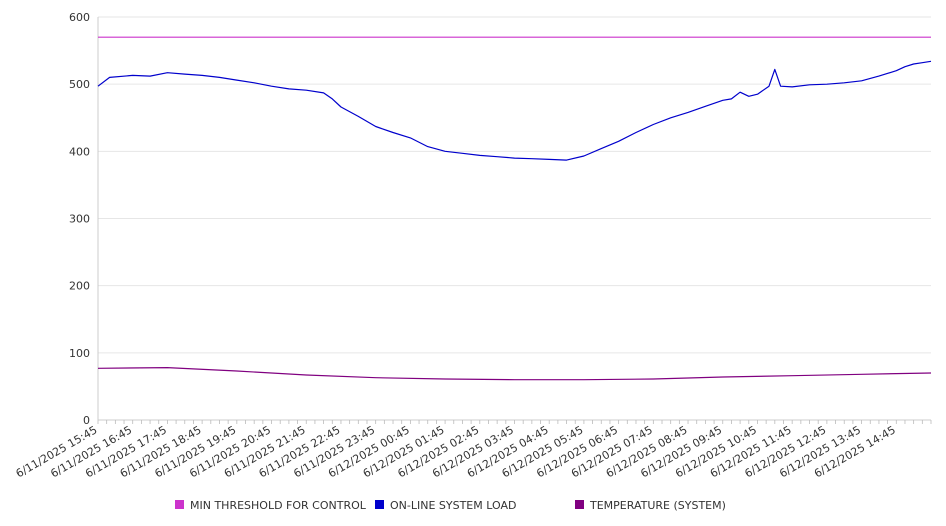 This screenshot has height=526, width=946. What do you see at coordinates (453, 505) in the screenshot?
I see `legend-label-2: ON-LINE SYSTEM LOAD` at bounding box center [453, 505].